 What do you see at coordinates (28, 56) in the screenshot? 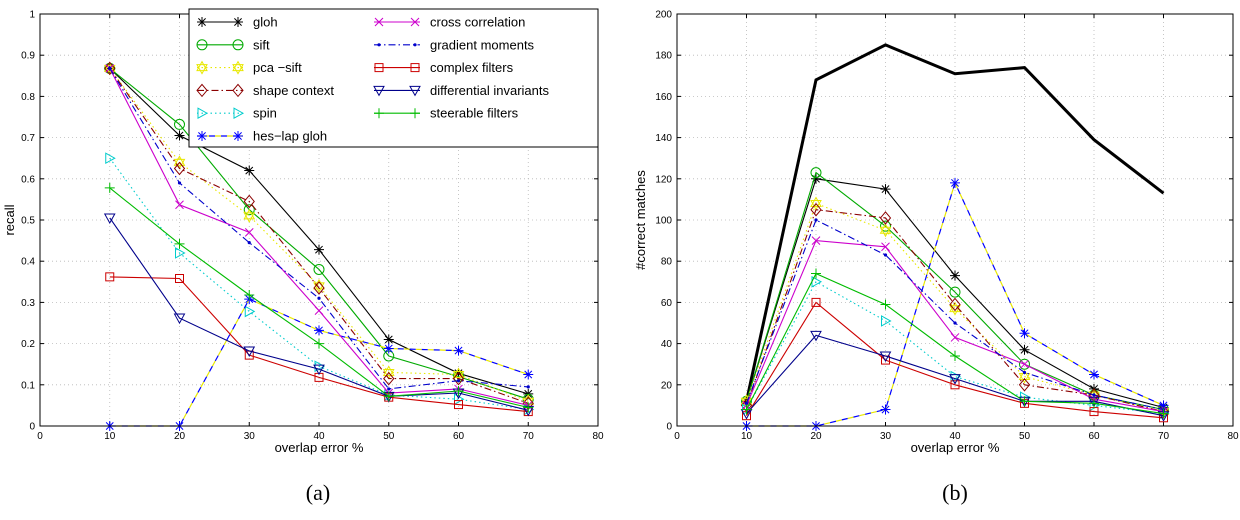
I see `y-tick-label: 0.9` at bounding box center [28, 56].